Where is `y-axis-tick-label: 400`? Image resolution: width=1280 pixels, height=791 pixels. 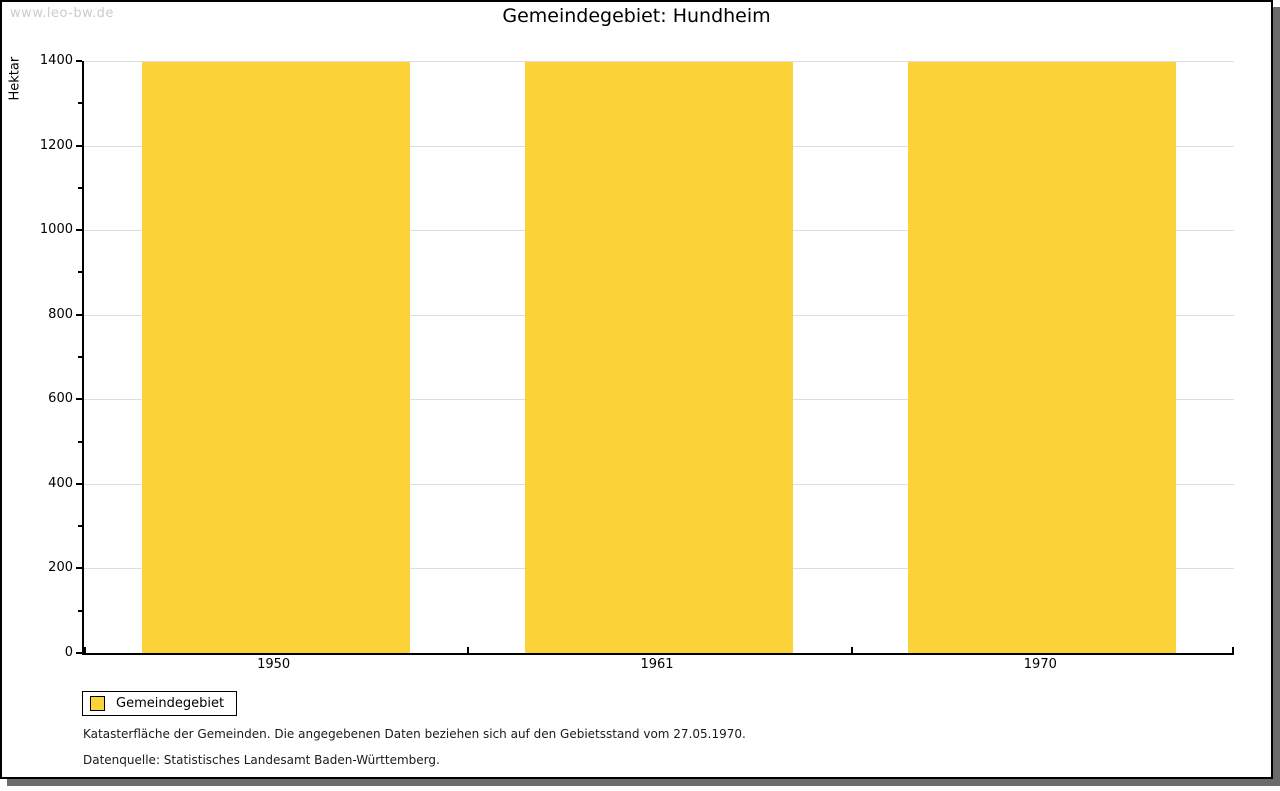 y-axis-tick-label: 400 is located at coordinates (60, 483).